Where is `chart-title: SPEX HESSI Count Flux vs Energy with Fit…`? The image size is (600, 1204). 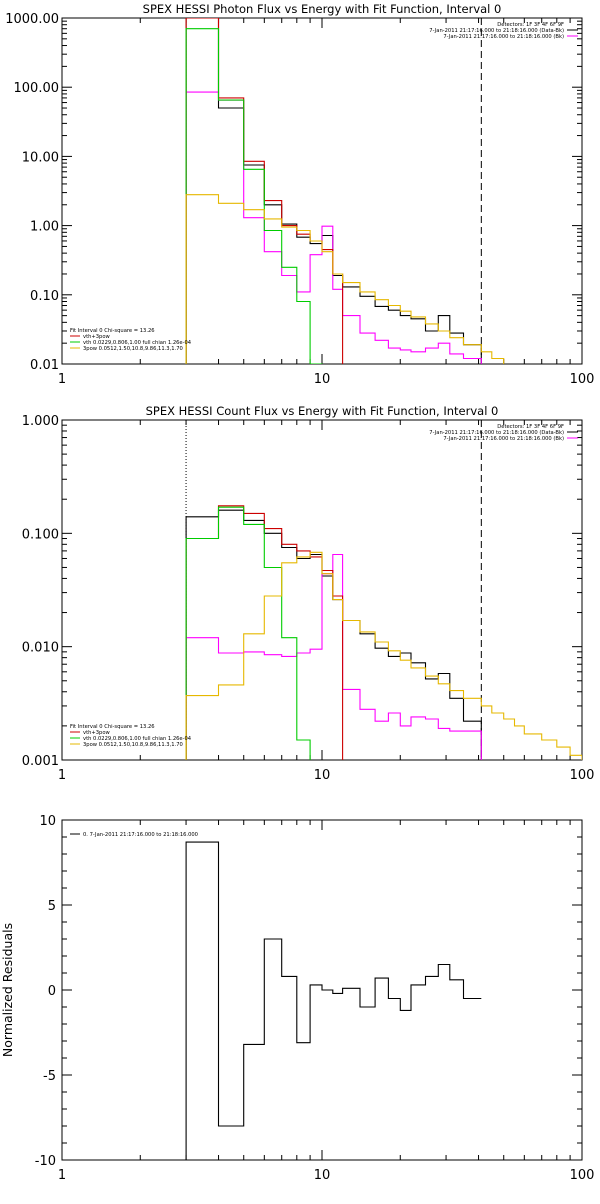
chart-title: SPEX HESSI Count Flux vs Energy with Fit… is located at coordinates (322, 411).